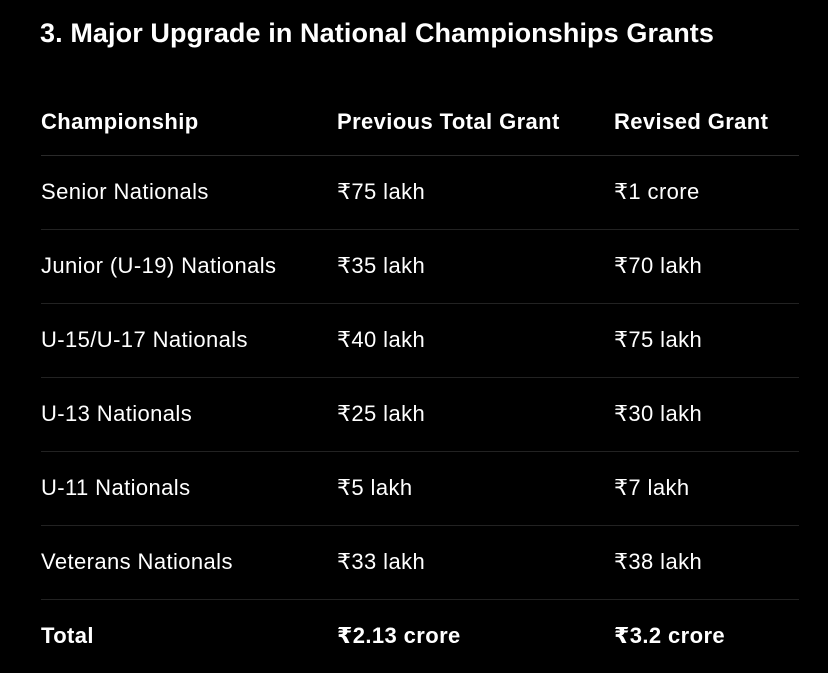  Describe the element at coordinates (652, 487) in the screenshot. I see `revised-grant-cell: ₹7 lakh` at that location.